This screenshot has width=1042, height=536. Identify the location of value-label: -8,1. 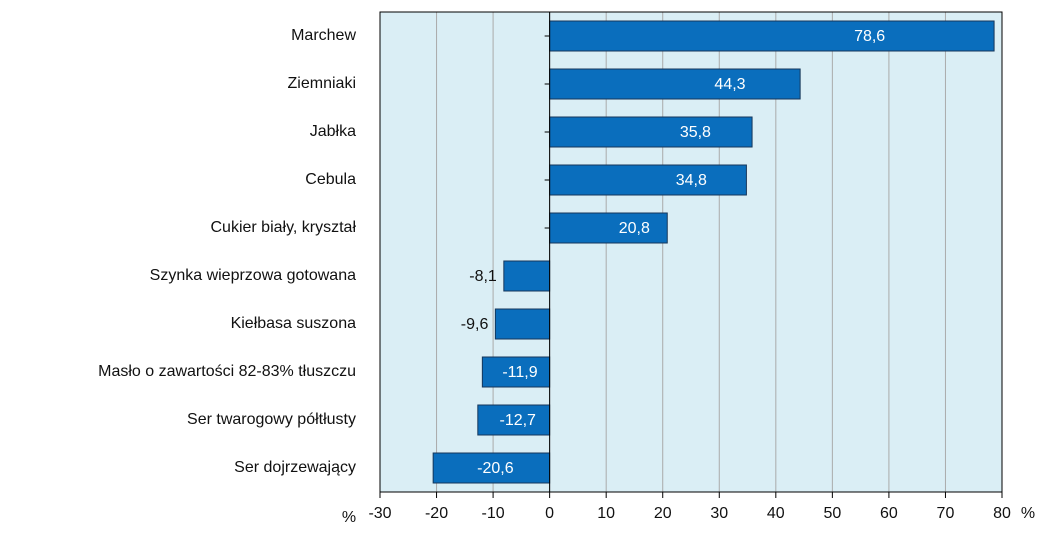
(483, 276).